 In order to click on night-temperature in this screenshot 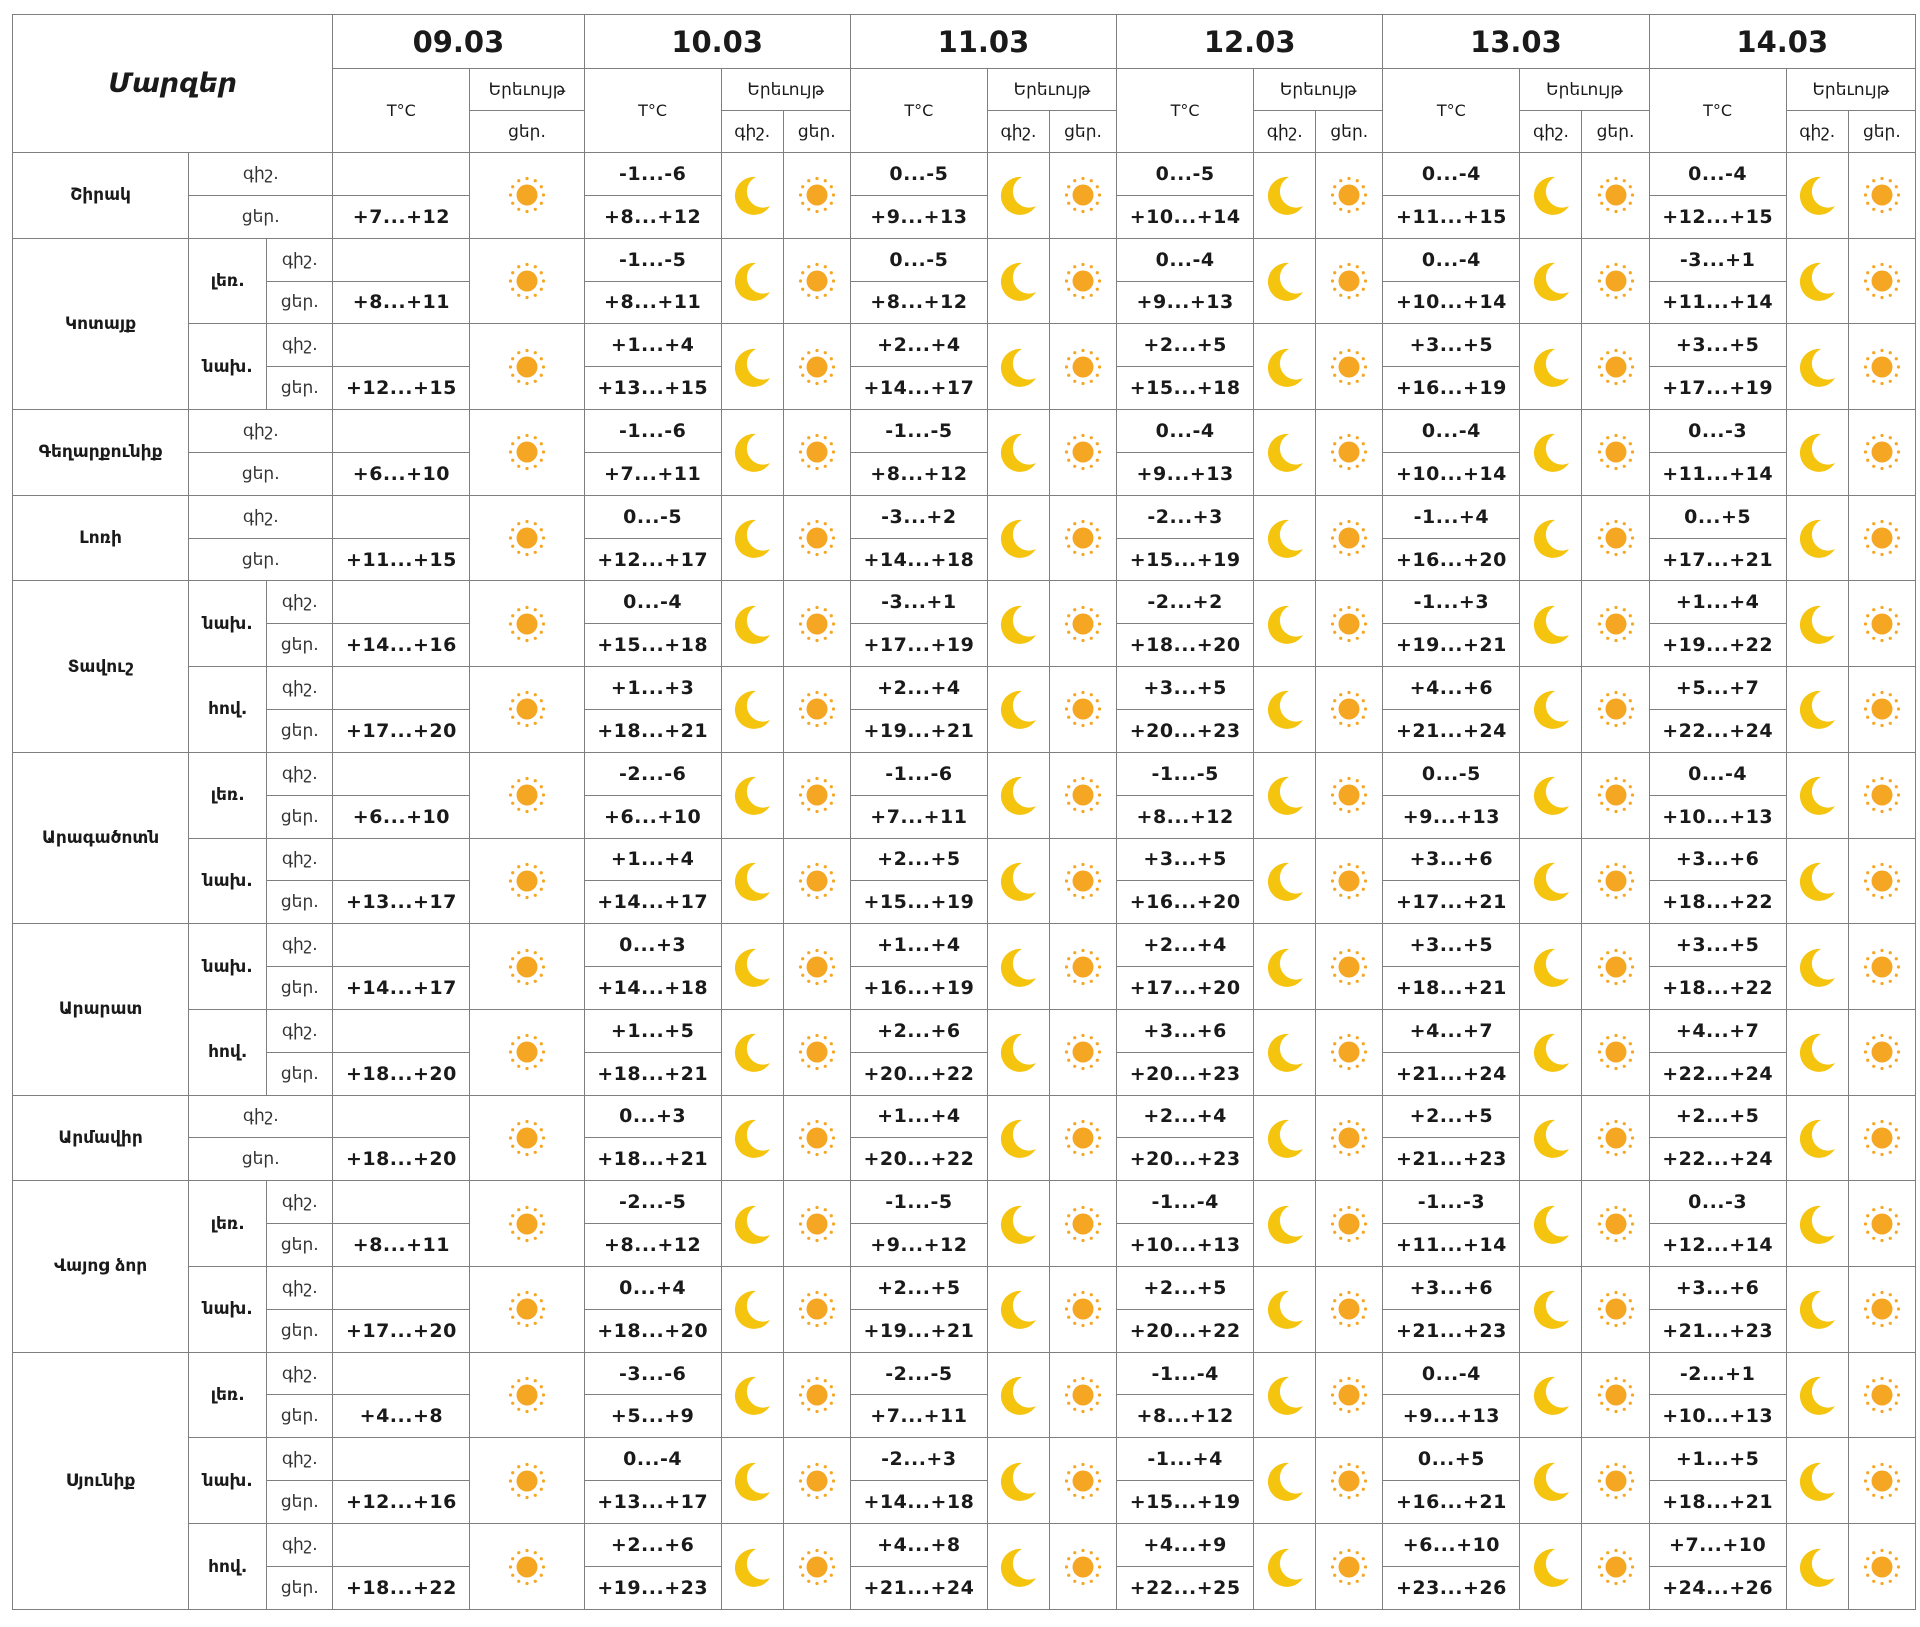, I will do `click(401, 602)`.